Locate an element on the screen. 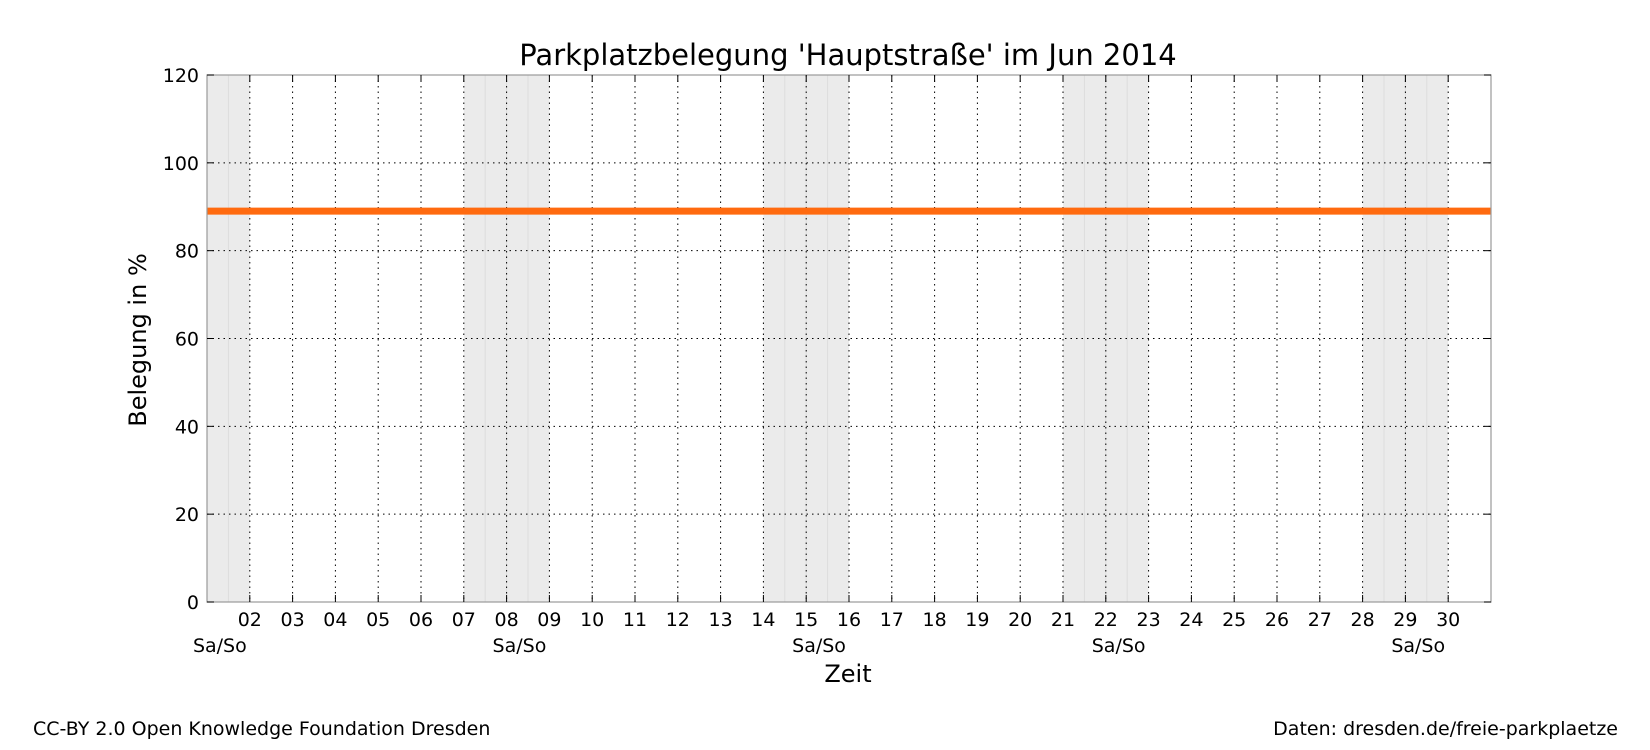 The height and width of the screenshot is (750, 1650). x-tick-label-02: 02 is located at coordinates (250, 620).